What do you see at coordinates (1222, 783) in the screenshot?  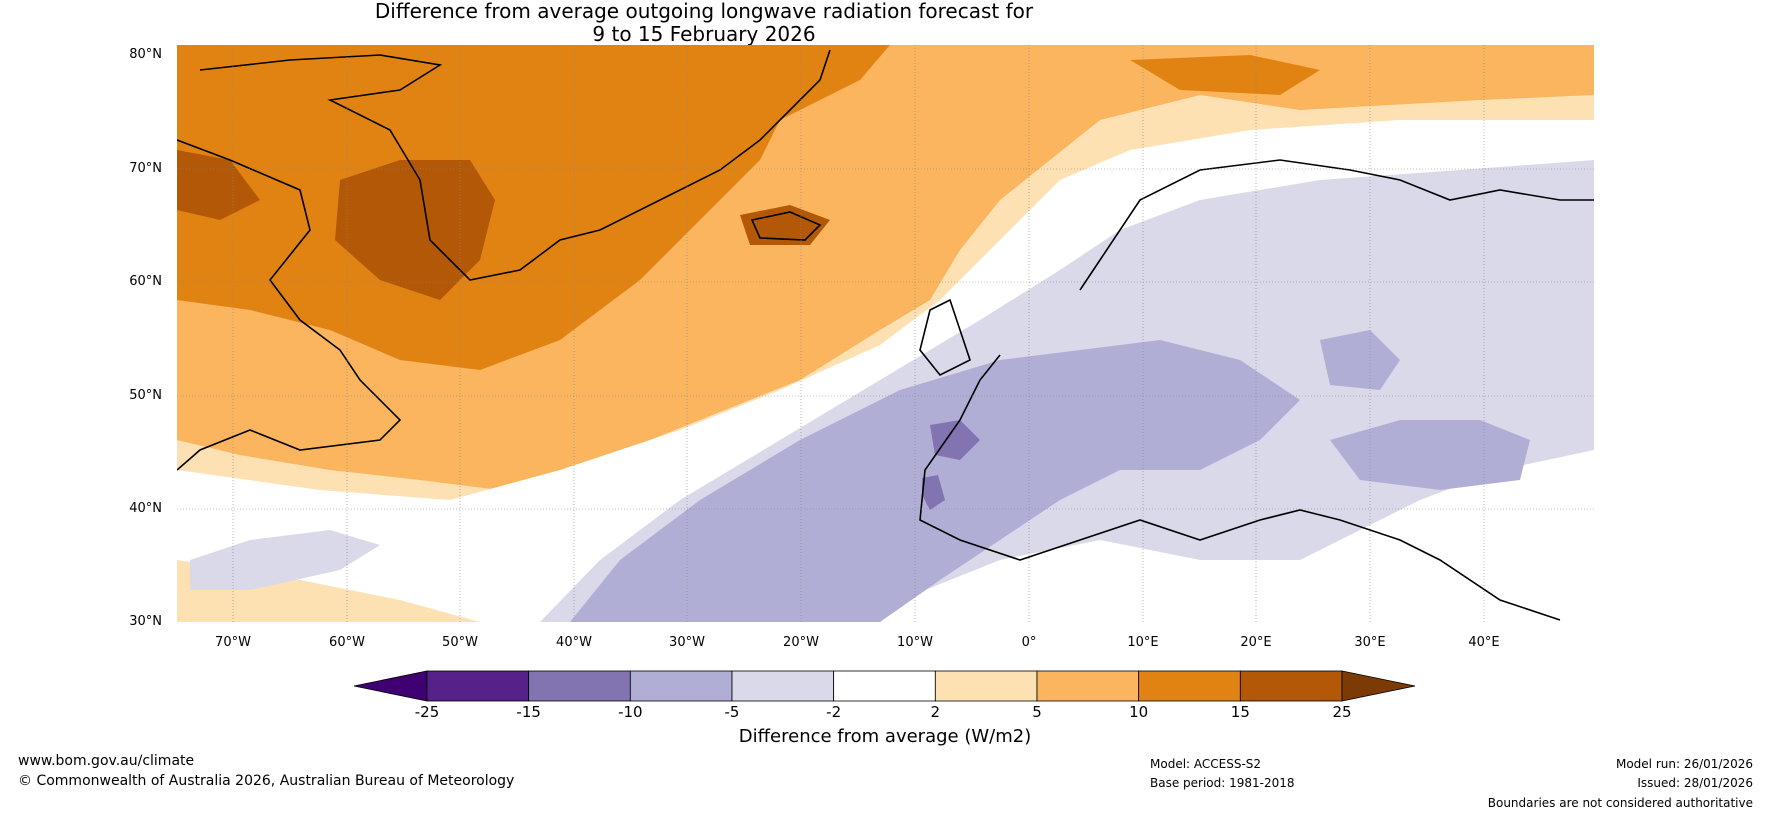 I see `footer-base-period: Base period: 1981-2018` at bounding box center [1222, 783].